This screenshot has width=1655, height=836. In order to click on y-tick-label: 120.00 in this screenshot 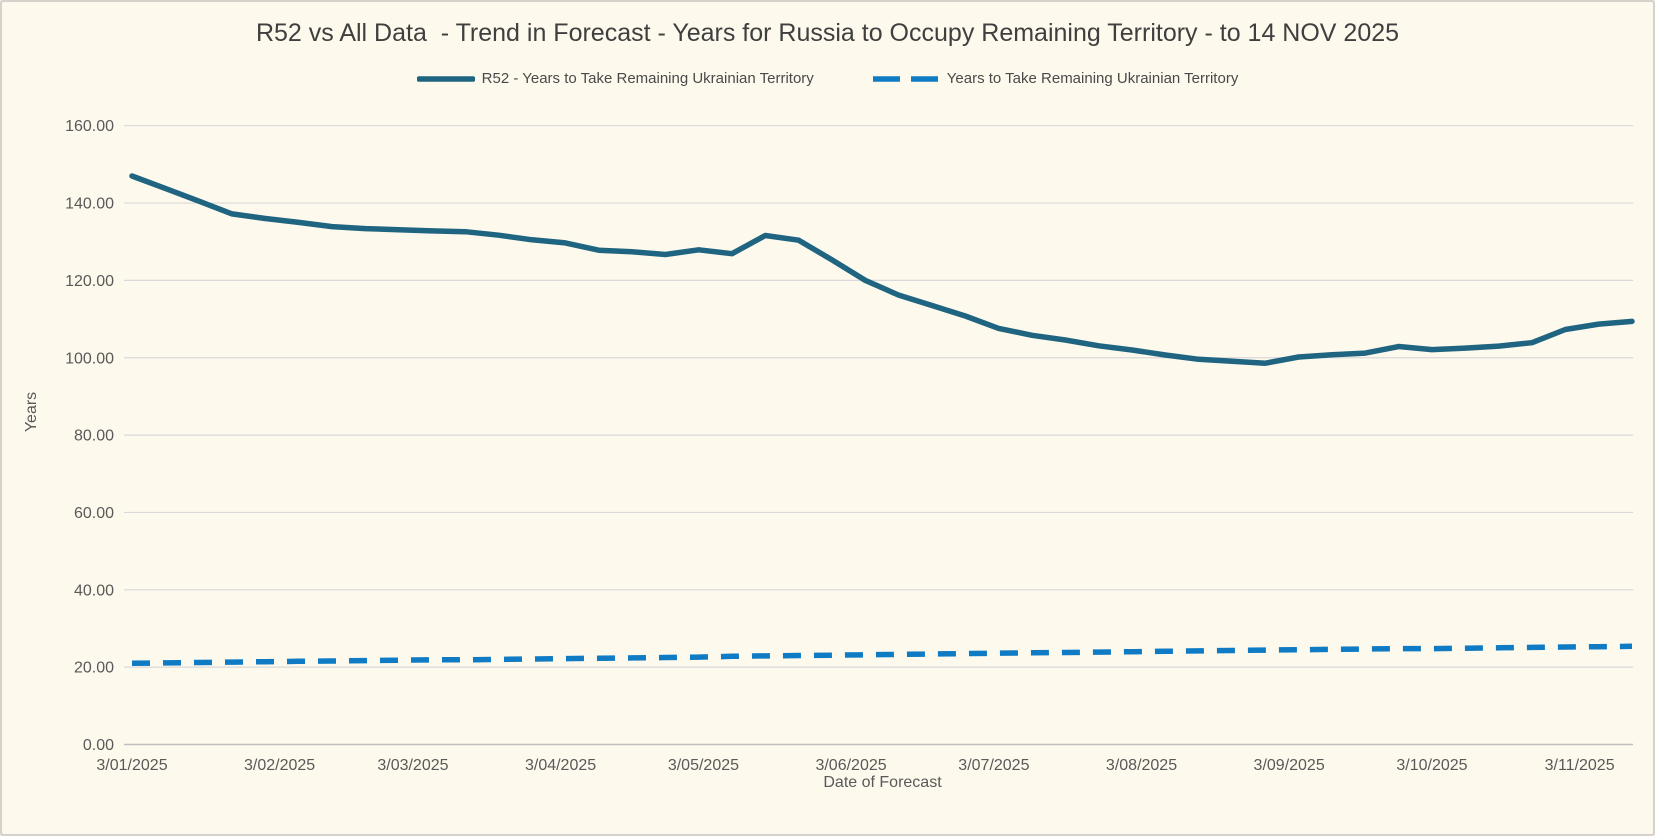, I will do `click(89, 281)`.